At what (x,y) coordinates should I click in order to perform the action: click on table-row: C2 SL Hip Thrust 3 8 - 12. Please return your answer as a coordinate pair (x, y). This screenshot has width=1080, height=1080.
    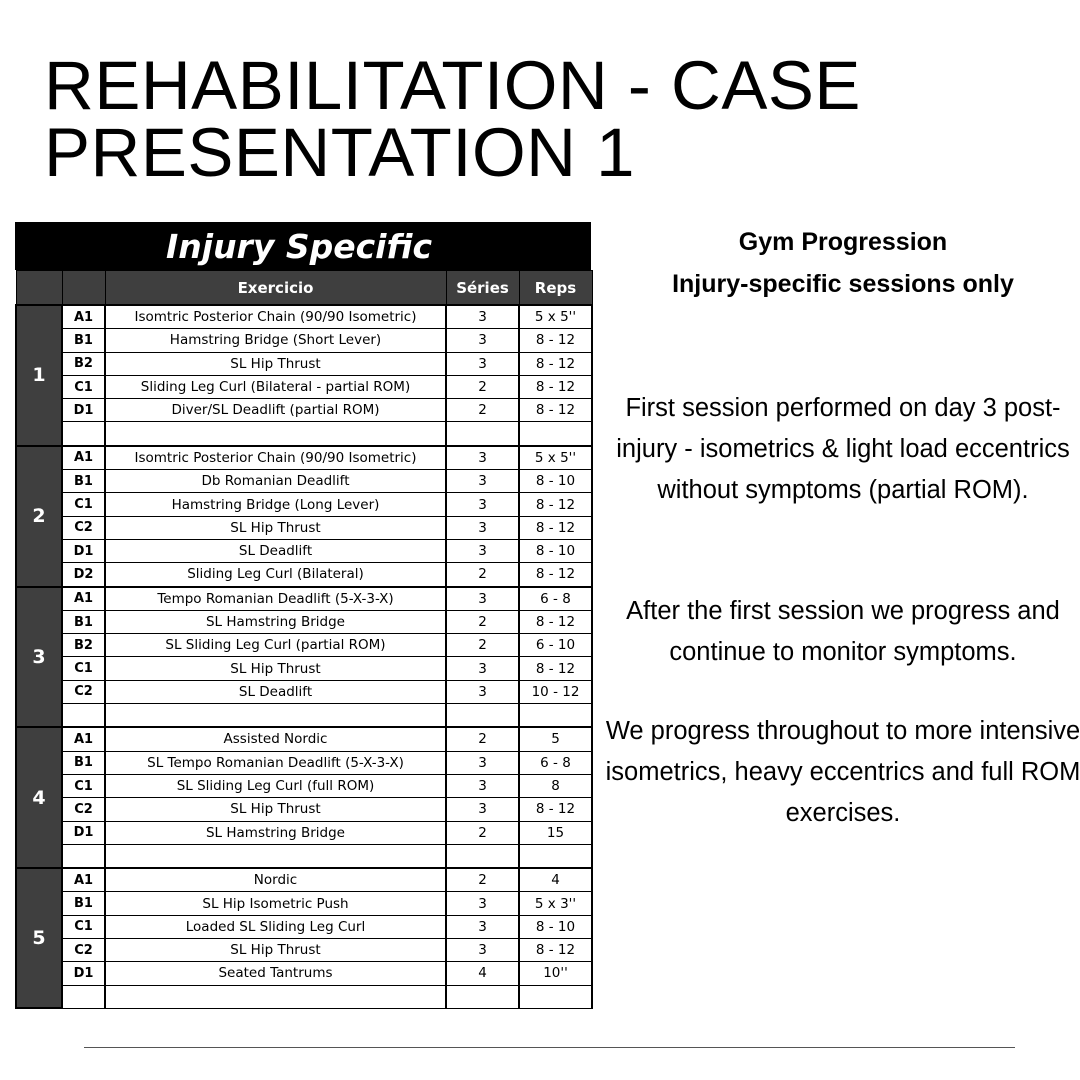
    Looking at the image, I should click on (304, 809).